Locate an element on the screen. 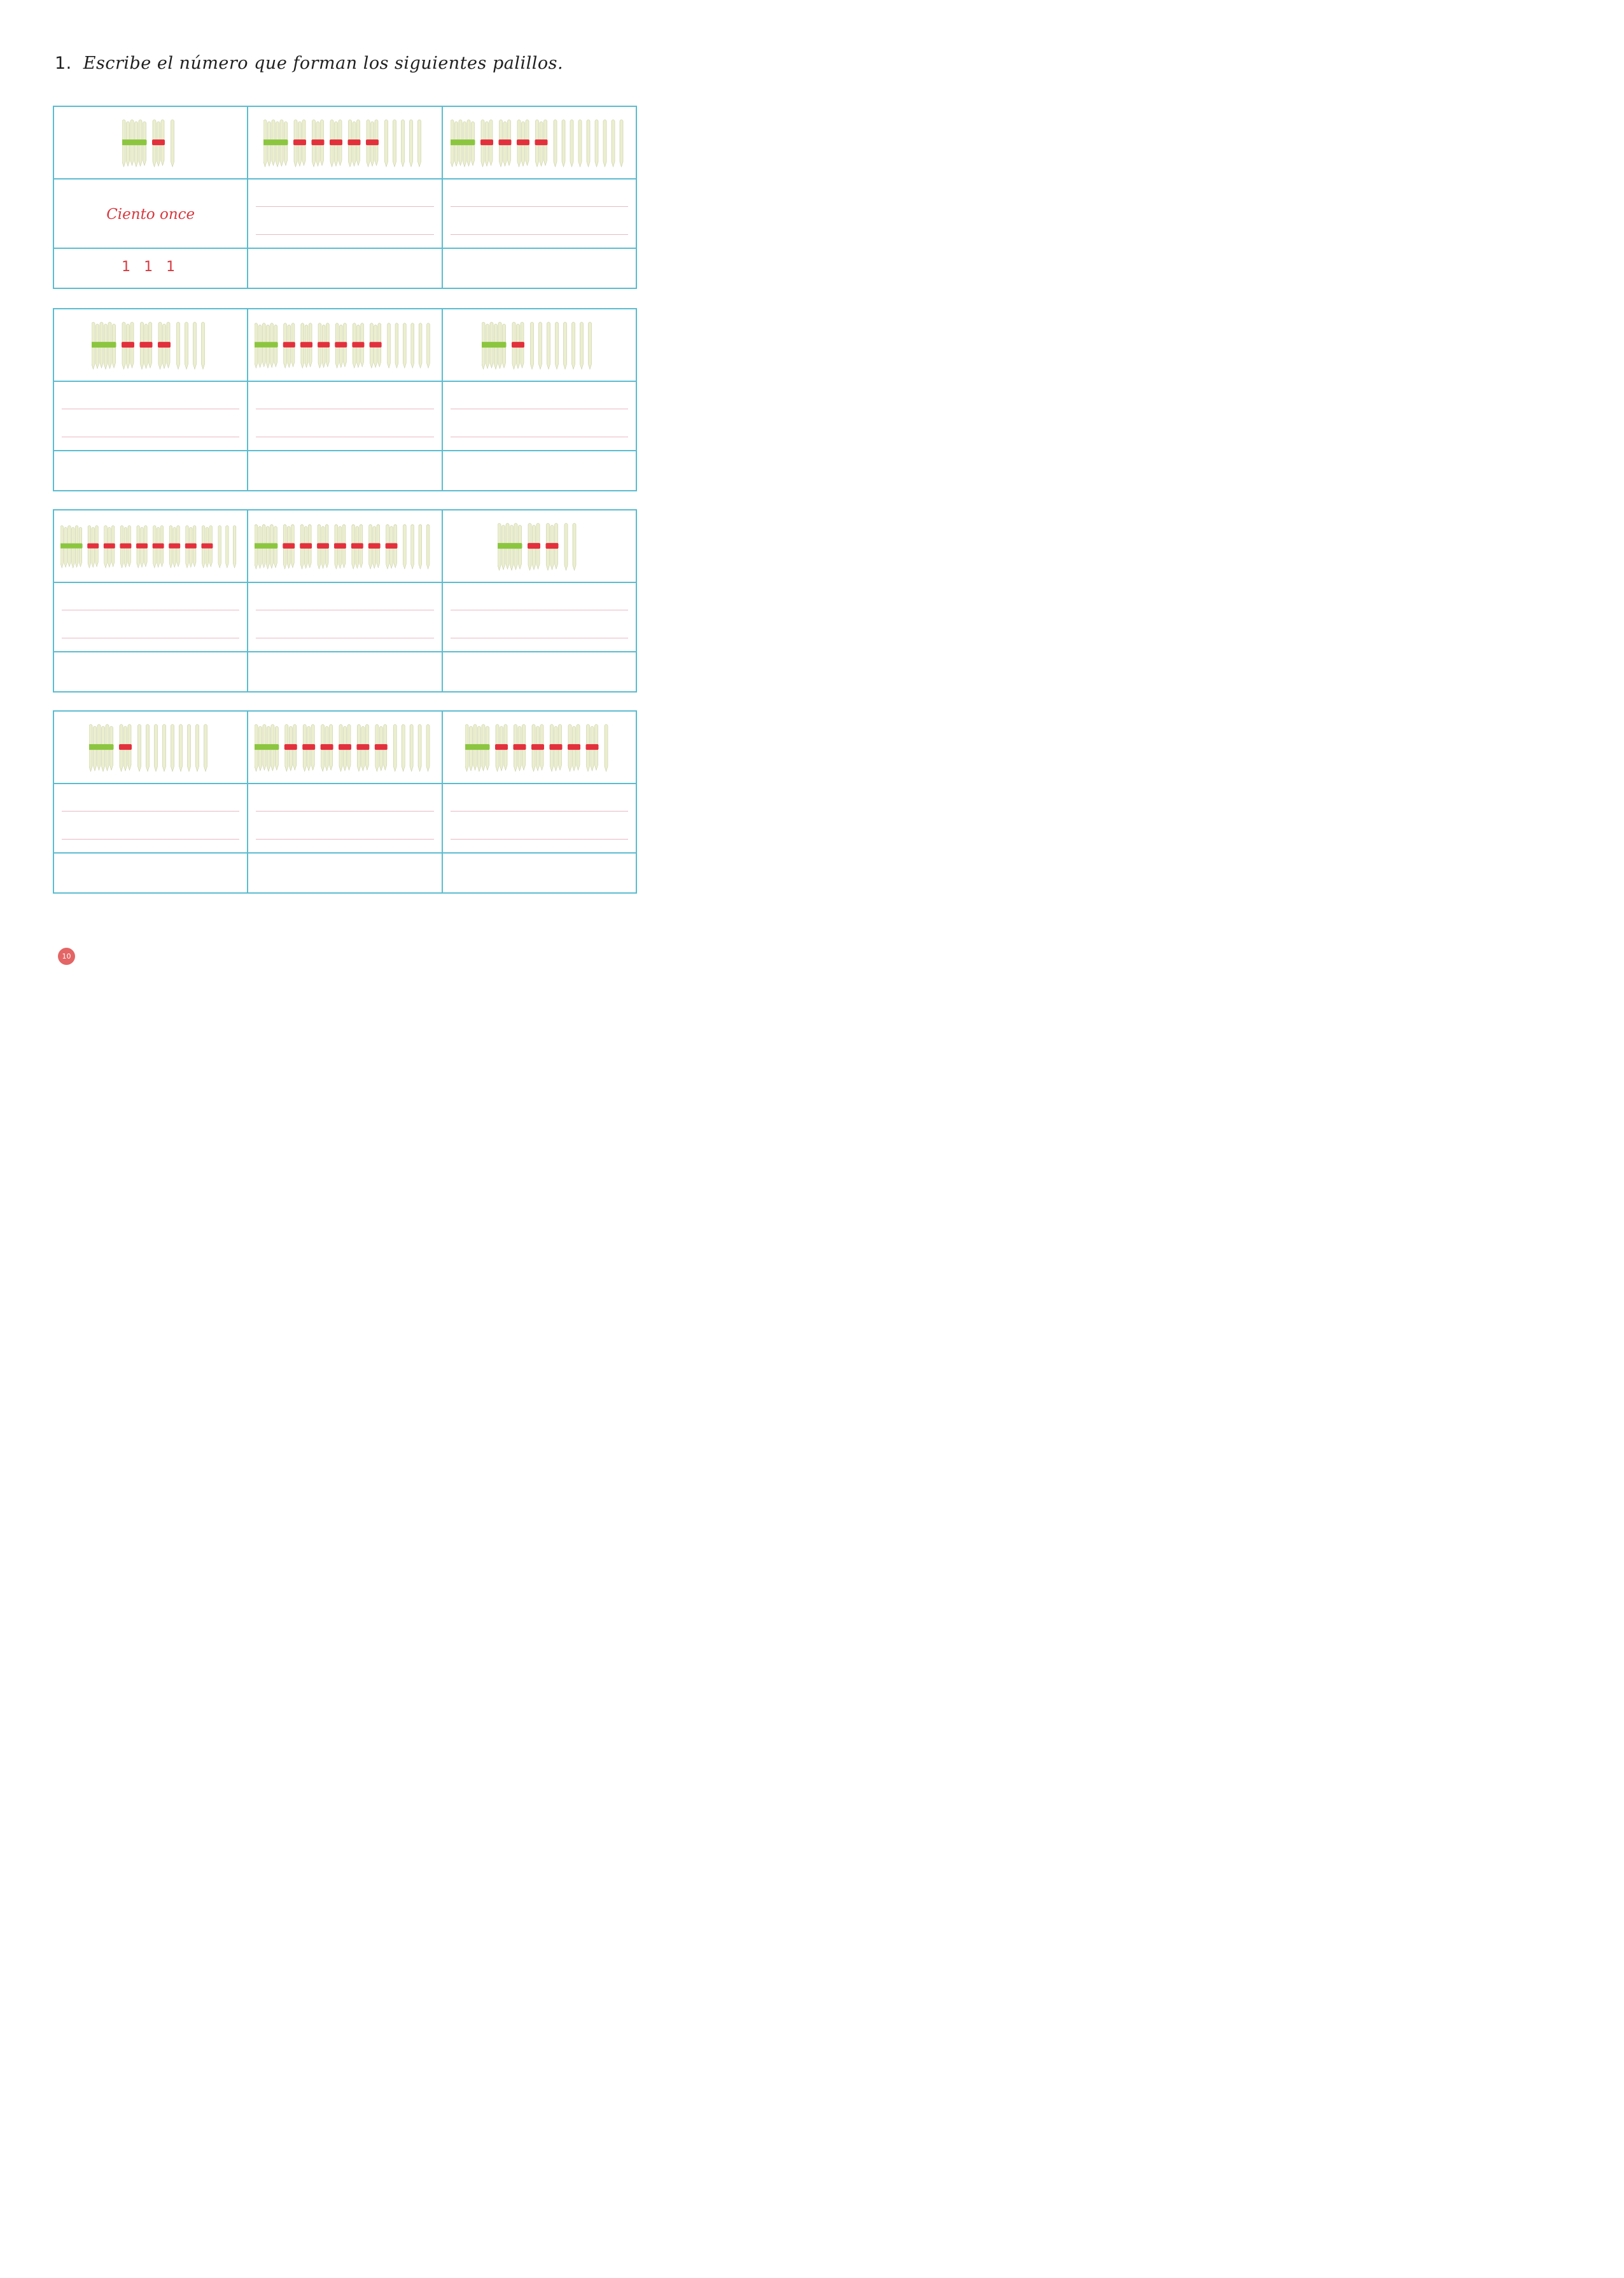 This screenshot has width=1624, height=2278. word-answer-row: Ciento once is located at coordinates (345, 213).